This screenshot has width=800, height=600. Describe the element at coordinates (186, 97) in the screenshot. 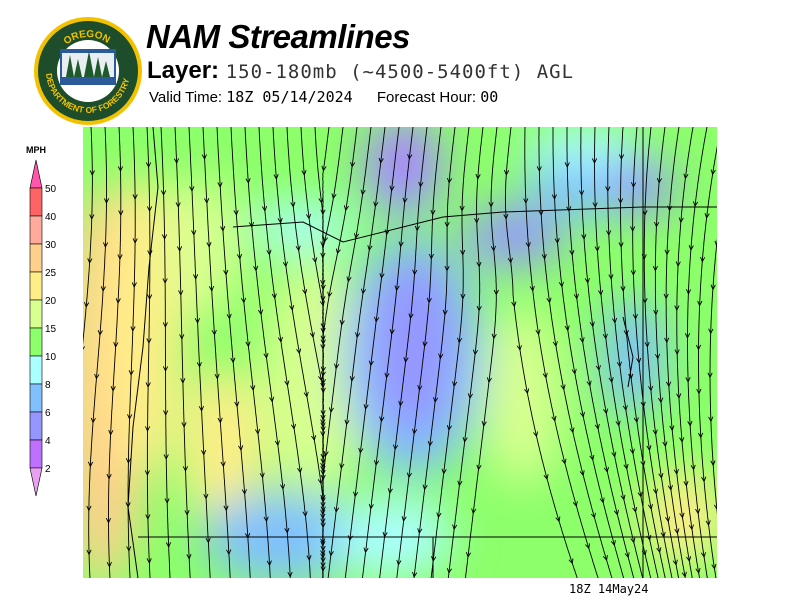

I see `valid-time-label: Valid Time:` at that location.